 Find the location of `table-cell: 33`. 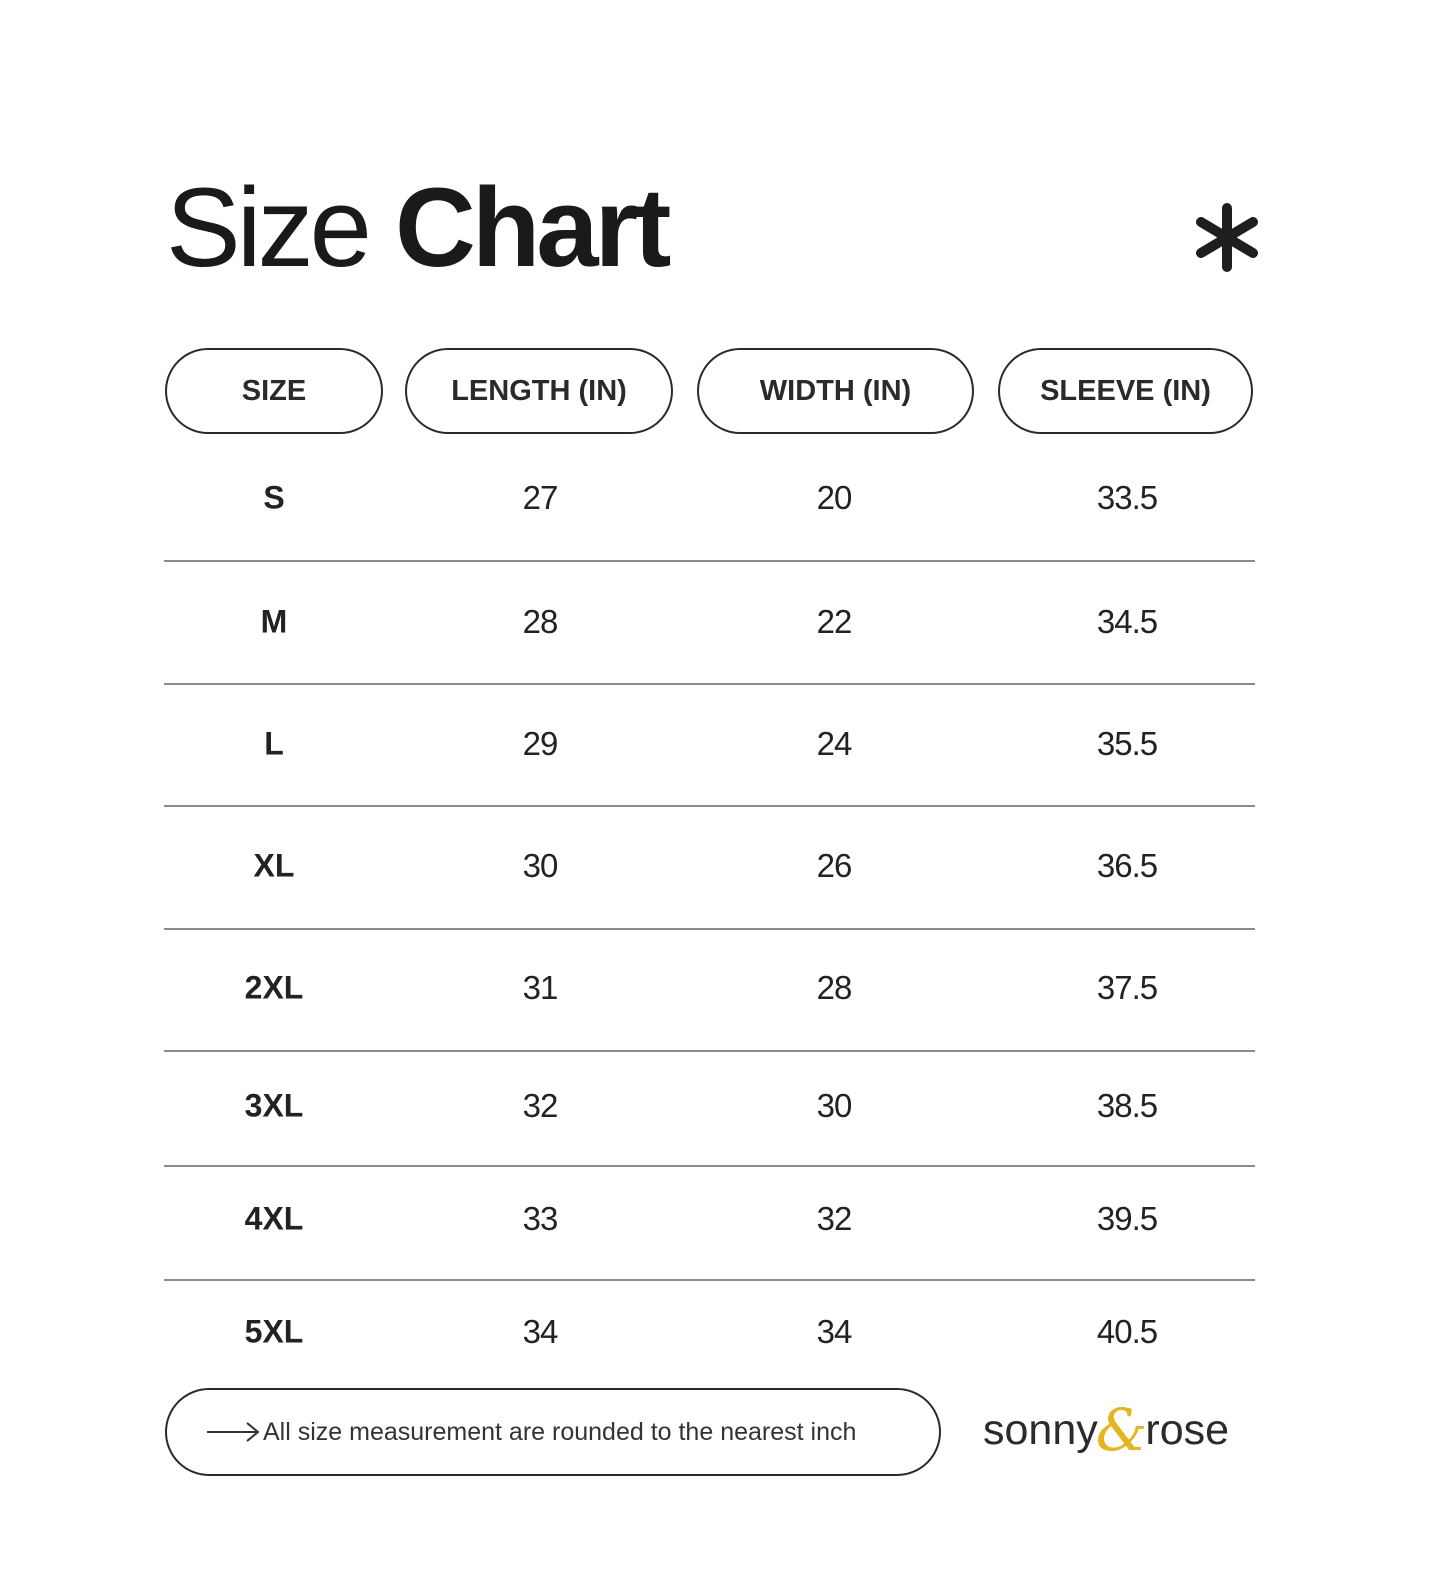

table-cell: 33 is located at coordinates (540, 1218).